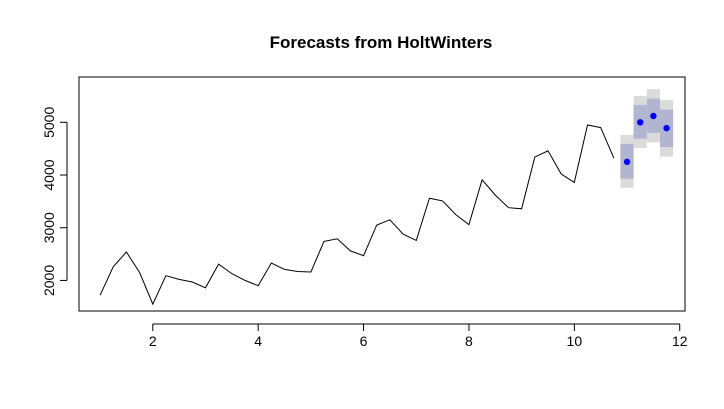 This screenshot has width=724, height=409. Describe the element at coordinates (381, 42) in the screenshot. I see `chart-title: Forecasts from HoltWinters` at that location.